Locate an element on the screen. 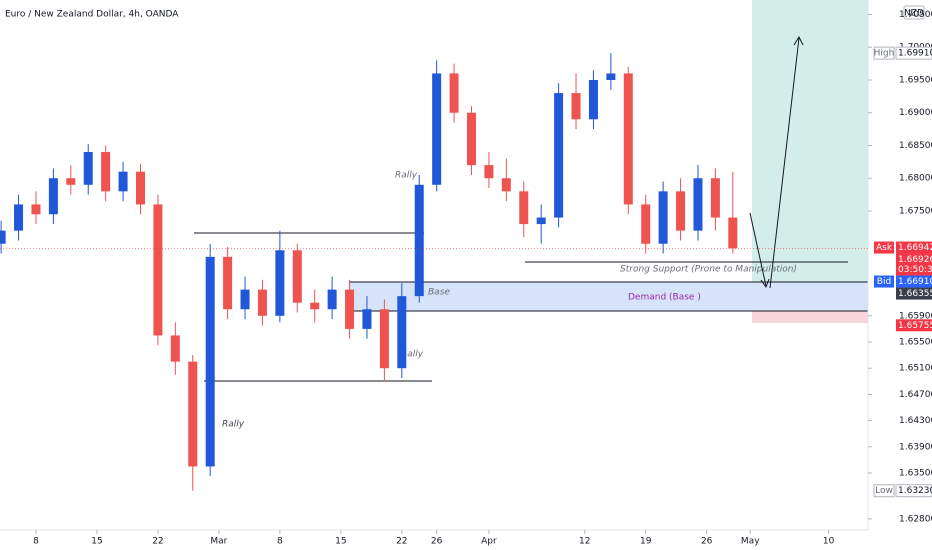 This screenshot has height=550, width=932. price-label: 1.66355 is located at coordinates (915, 294).